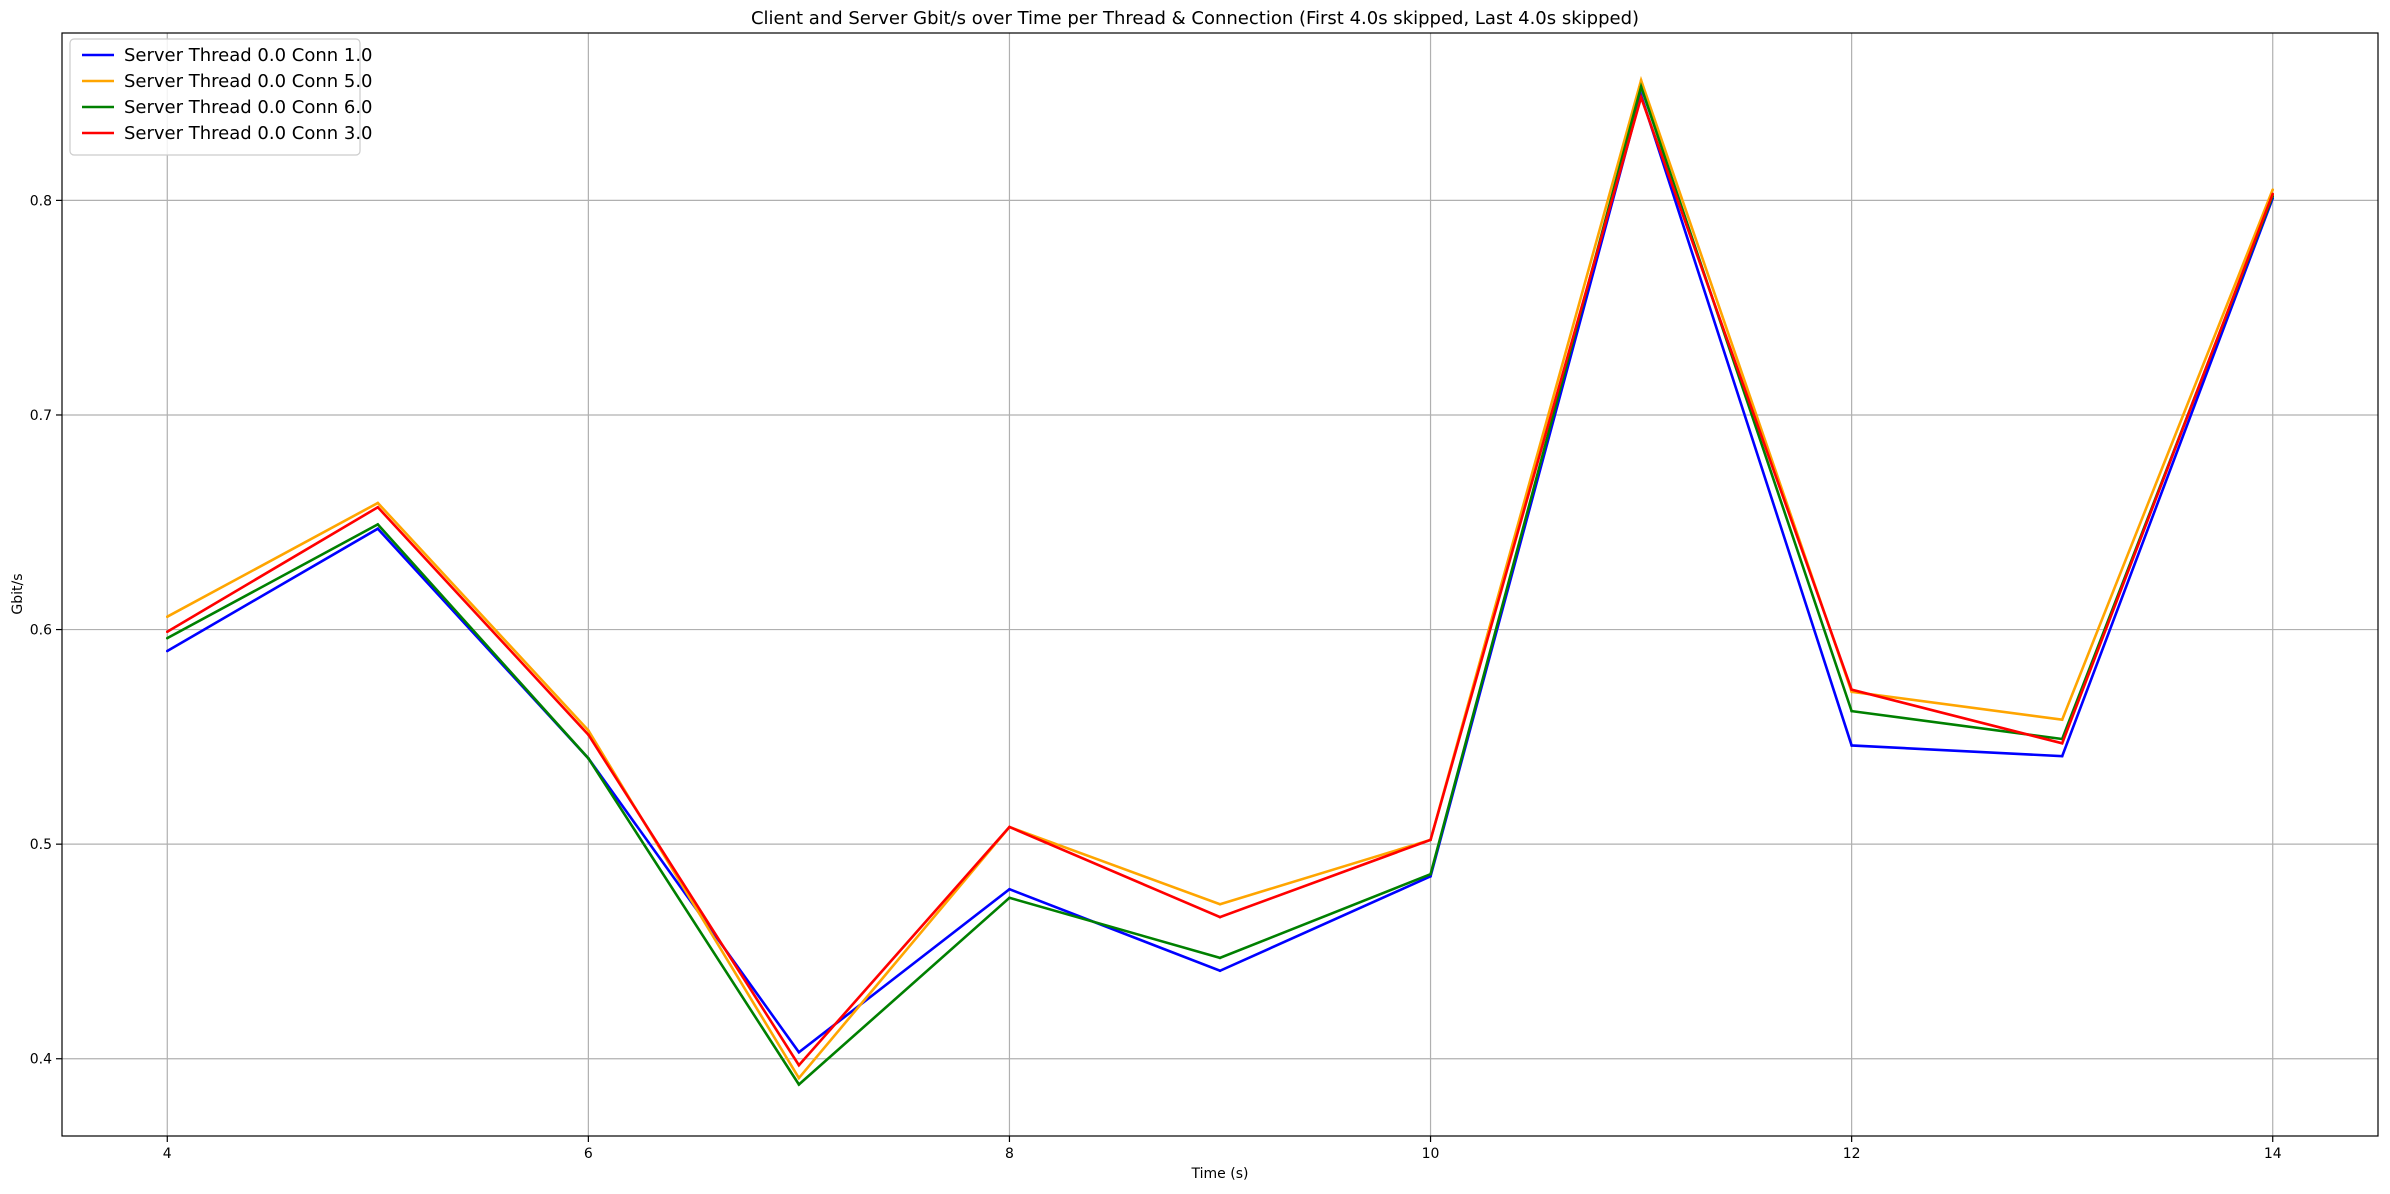  I want to click on x-tick-label: 8, so click(1009, 1154).